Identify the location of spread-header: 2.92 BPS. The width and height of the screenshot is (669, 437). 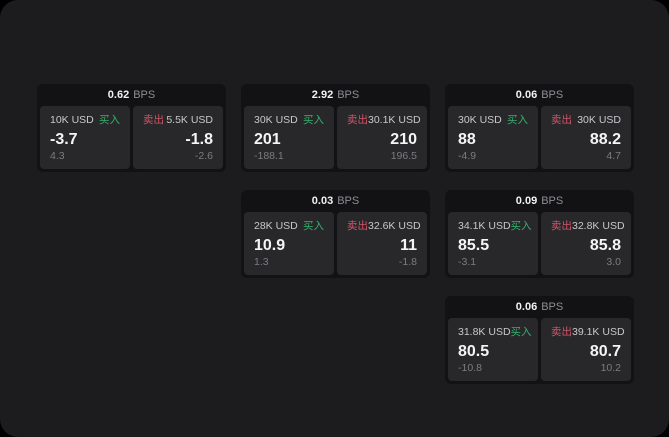
(335, 95).